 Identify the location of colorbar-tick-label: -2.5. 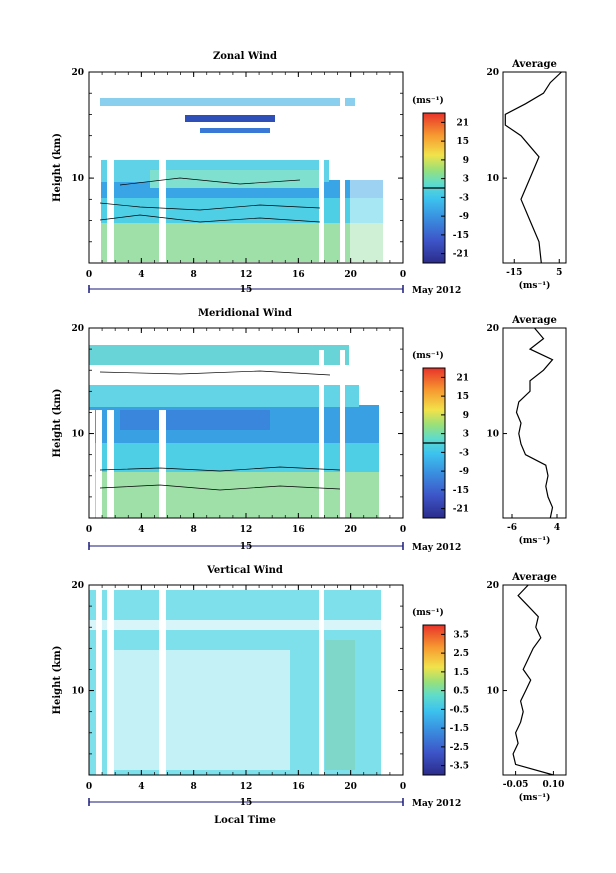
(459, 748).